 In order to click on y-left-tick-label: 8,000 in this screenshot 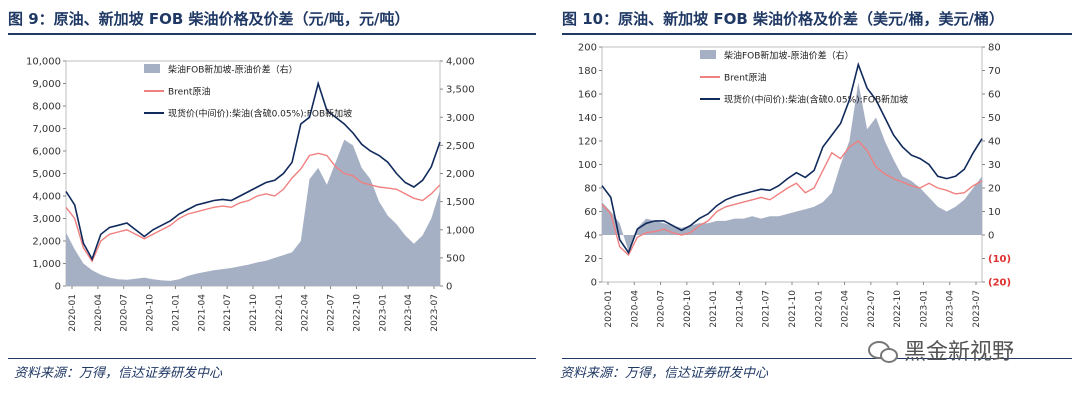, I will do `click(46, 107)`.